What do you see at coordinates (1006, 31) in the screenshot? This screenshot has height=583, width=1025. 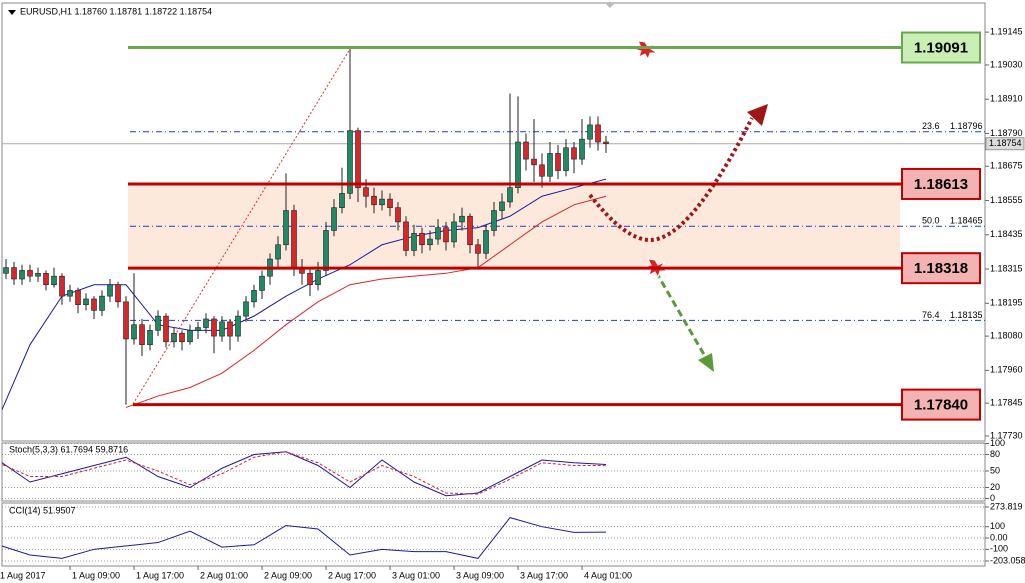 I see `y-tick-label: 1.19145` at bounding box center [1006, 31].